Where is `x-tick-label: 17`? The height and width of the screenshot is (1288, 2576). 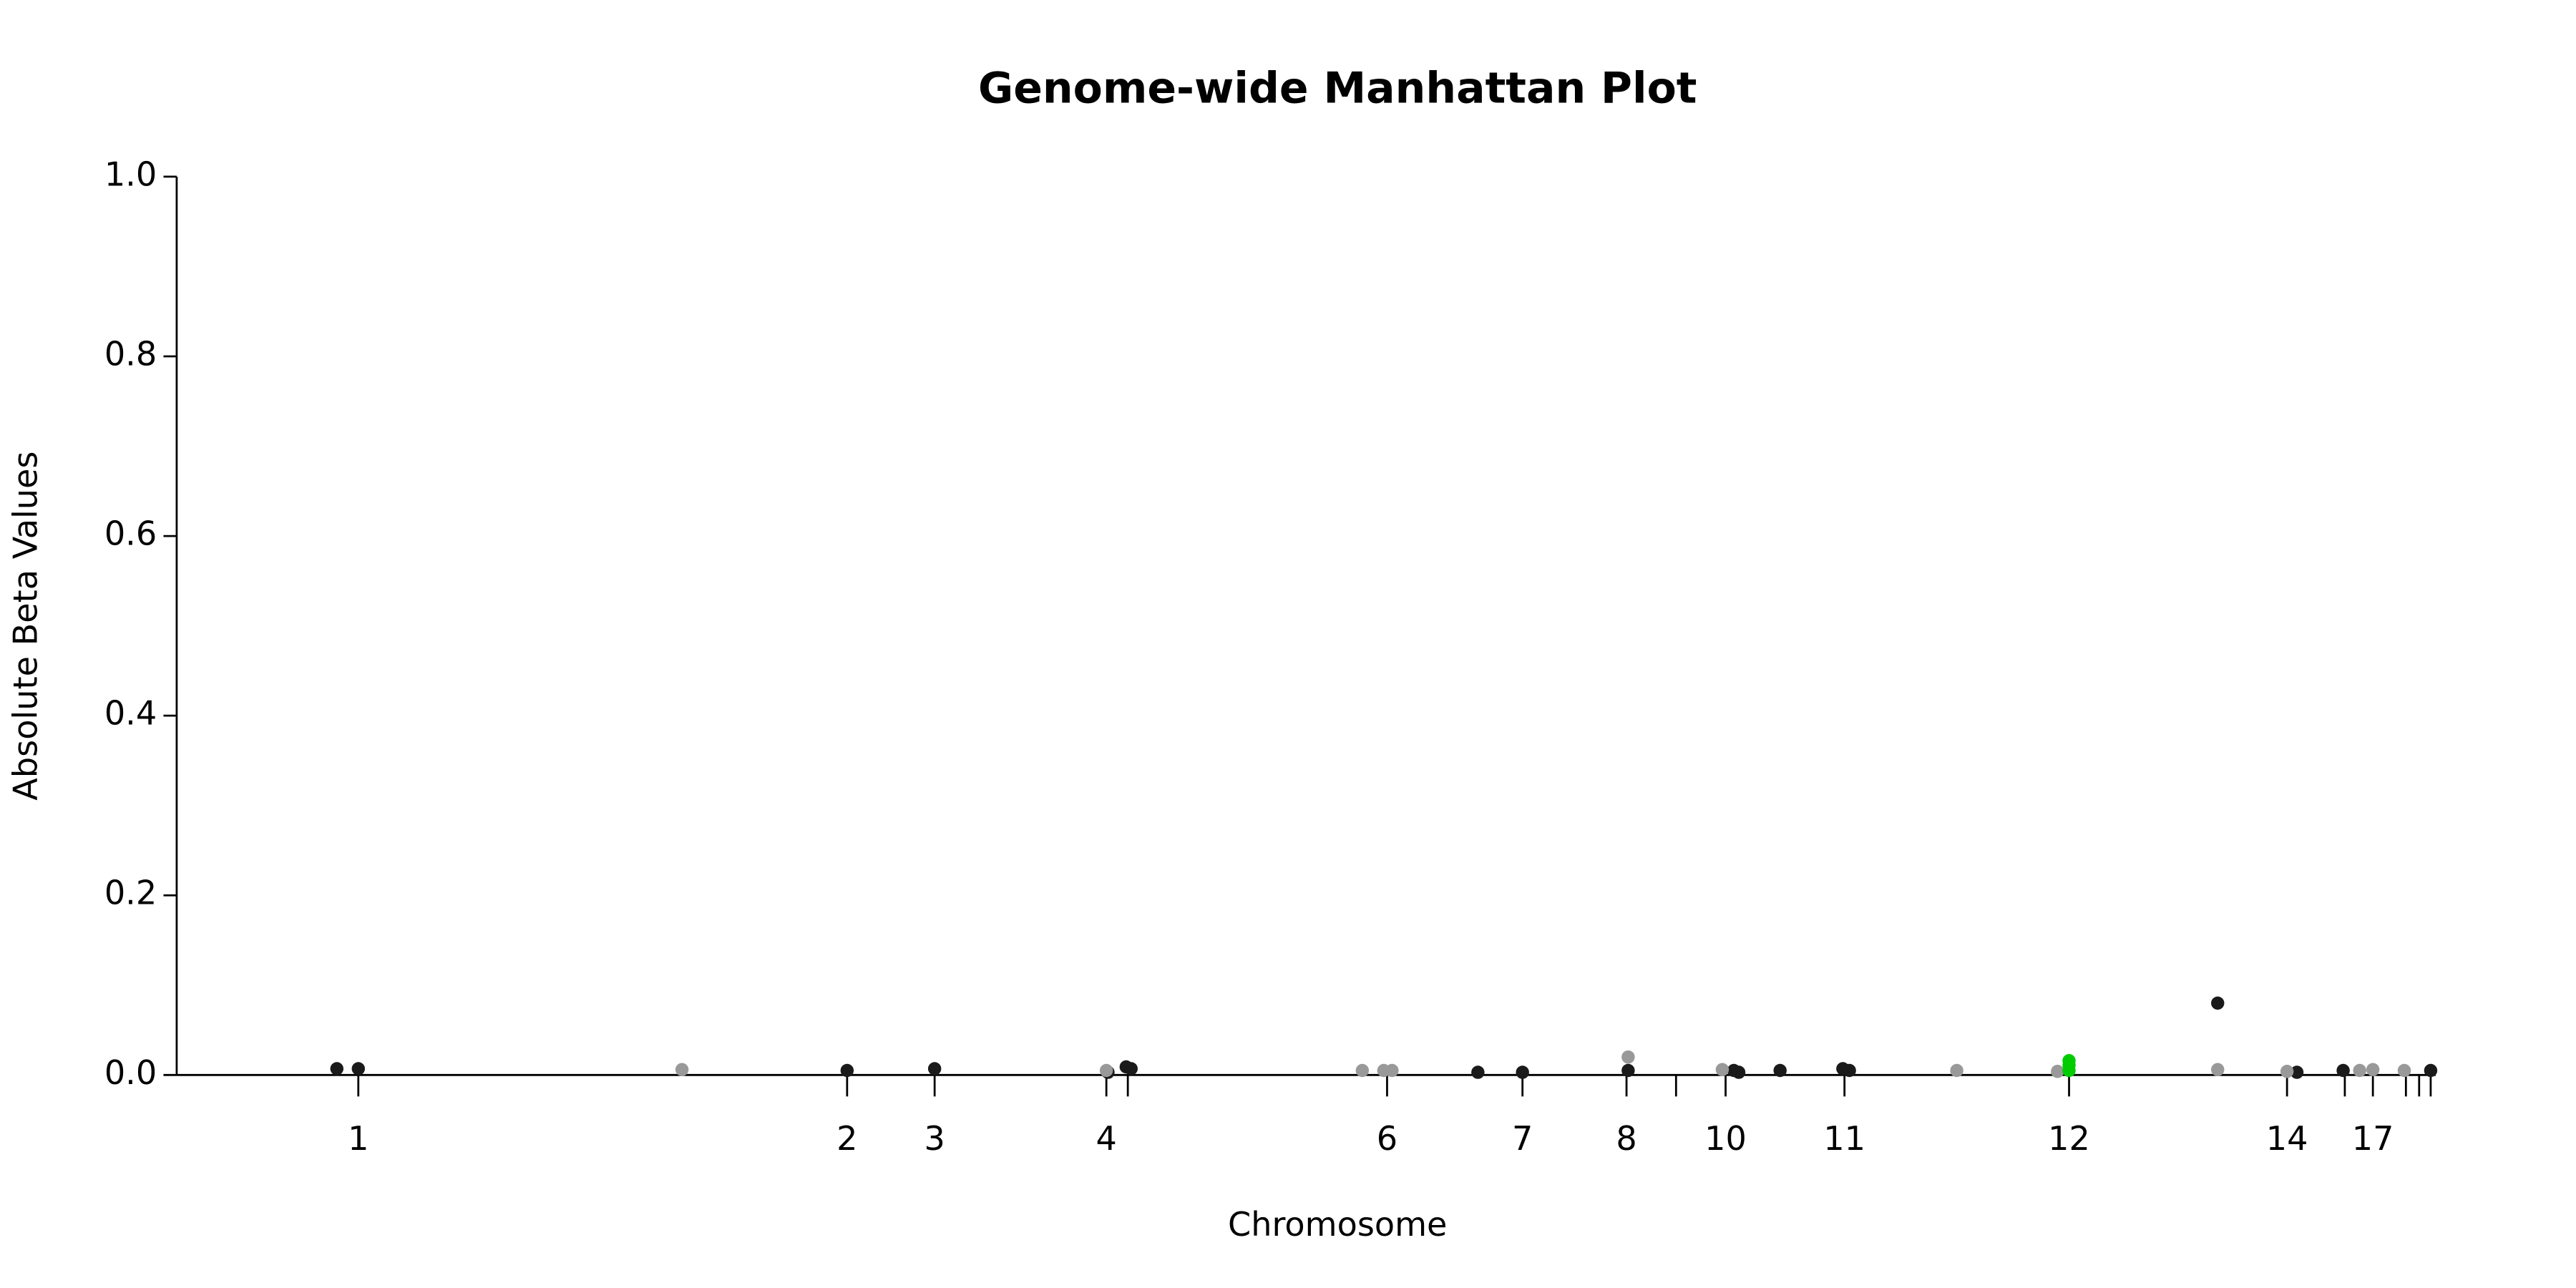
x-tick-label: 17 is located at coordinates (2373, 1138).